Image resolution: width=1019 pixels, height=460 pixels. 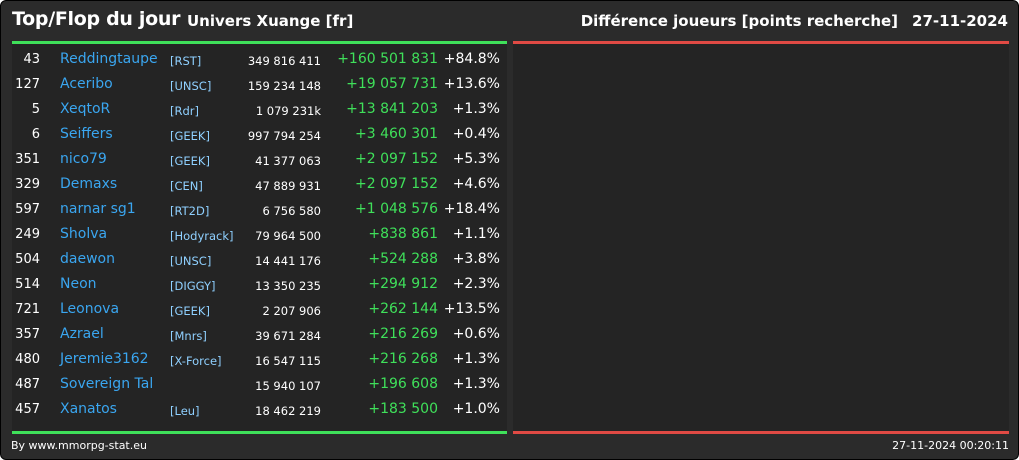 I want to click on header-date: 27-11-2024, so click(x=960, y=21).